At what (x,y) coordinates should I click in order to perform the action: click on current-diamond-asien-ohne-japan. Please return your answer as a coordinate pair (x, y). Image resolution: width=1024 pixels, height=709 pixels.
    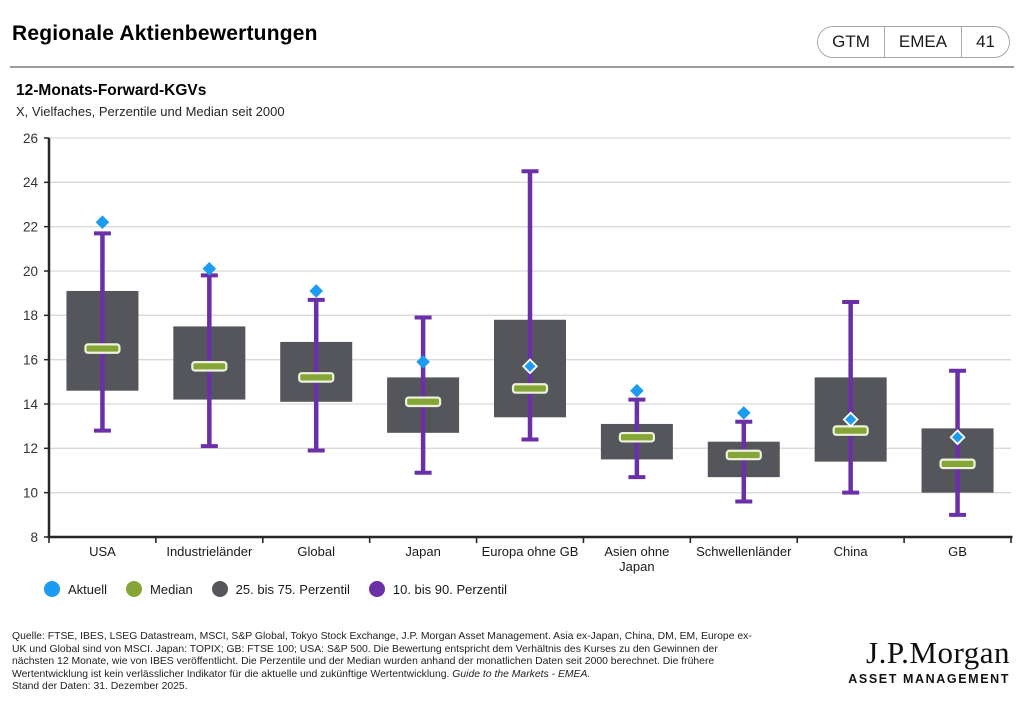
    Looking at the image, I should click on (637, 390).